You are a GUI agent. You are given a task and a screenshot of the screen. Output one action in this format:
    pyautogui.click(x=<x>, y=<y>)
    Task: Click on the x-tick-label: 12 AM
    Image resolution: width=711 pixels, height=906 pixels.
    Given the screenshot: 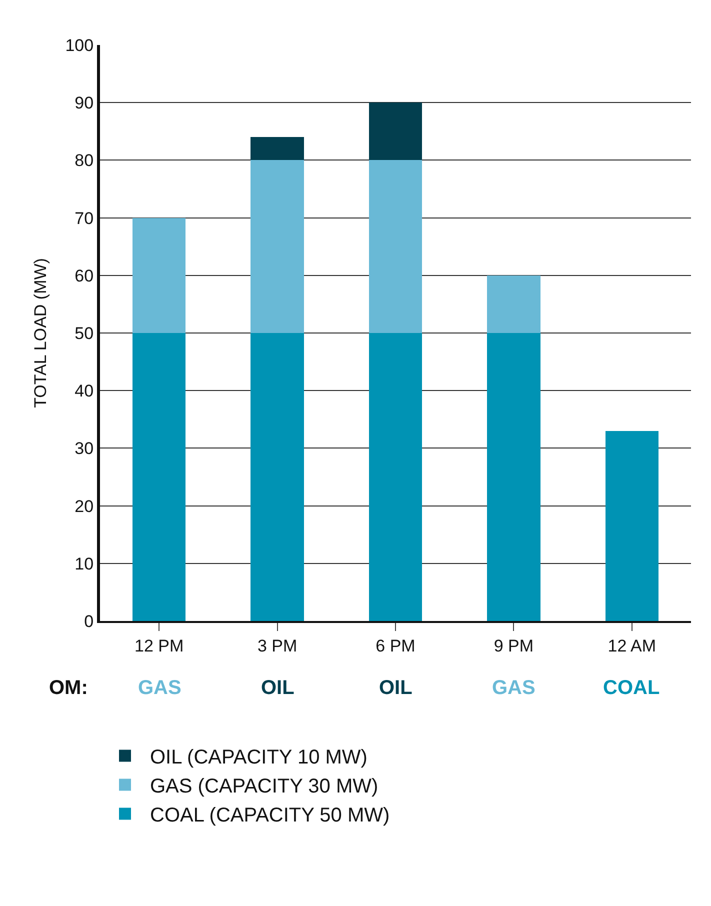 What is the action you would take?
    pyautogui.click(x=632, y=646)
    